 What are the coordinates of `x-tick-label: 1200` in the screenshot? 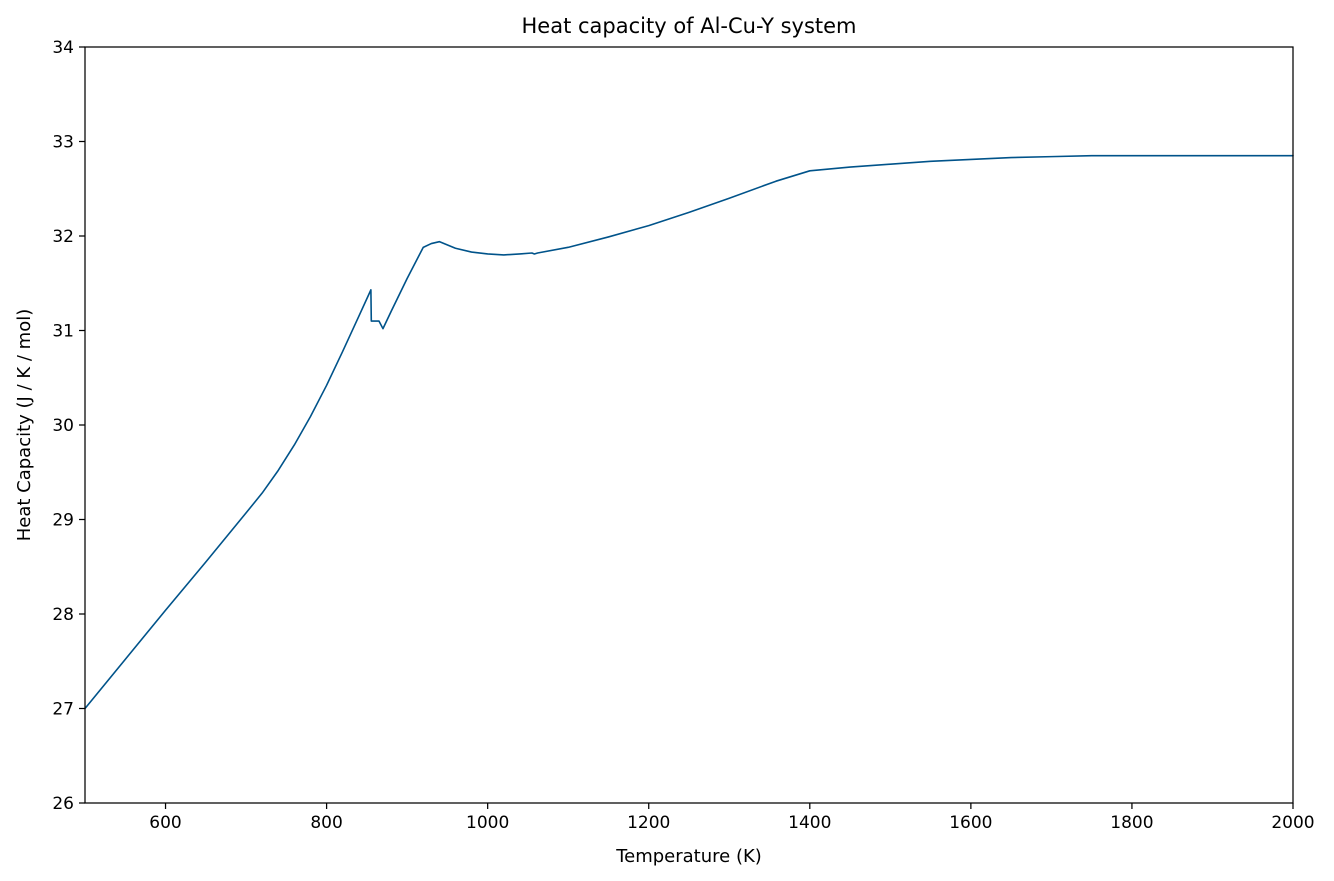 It's located at (648, 823).